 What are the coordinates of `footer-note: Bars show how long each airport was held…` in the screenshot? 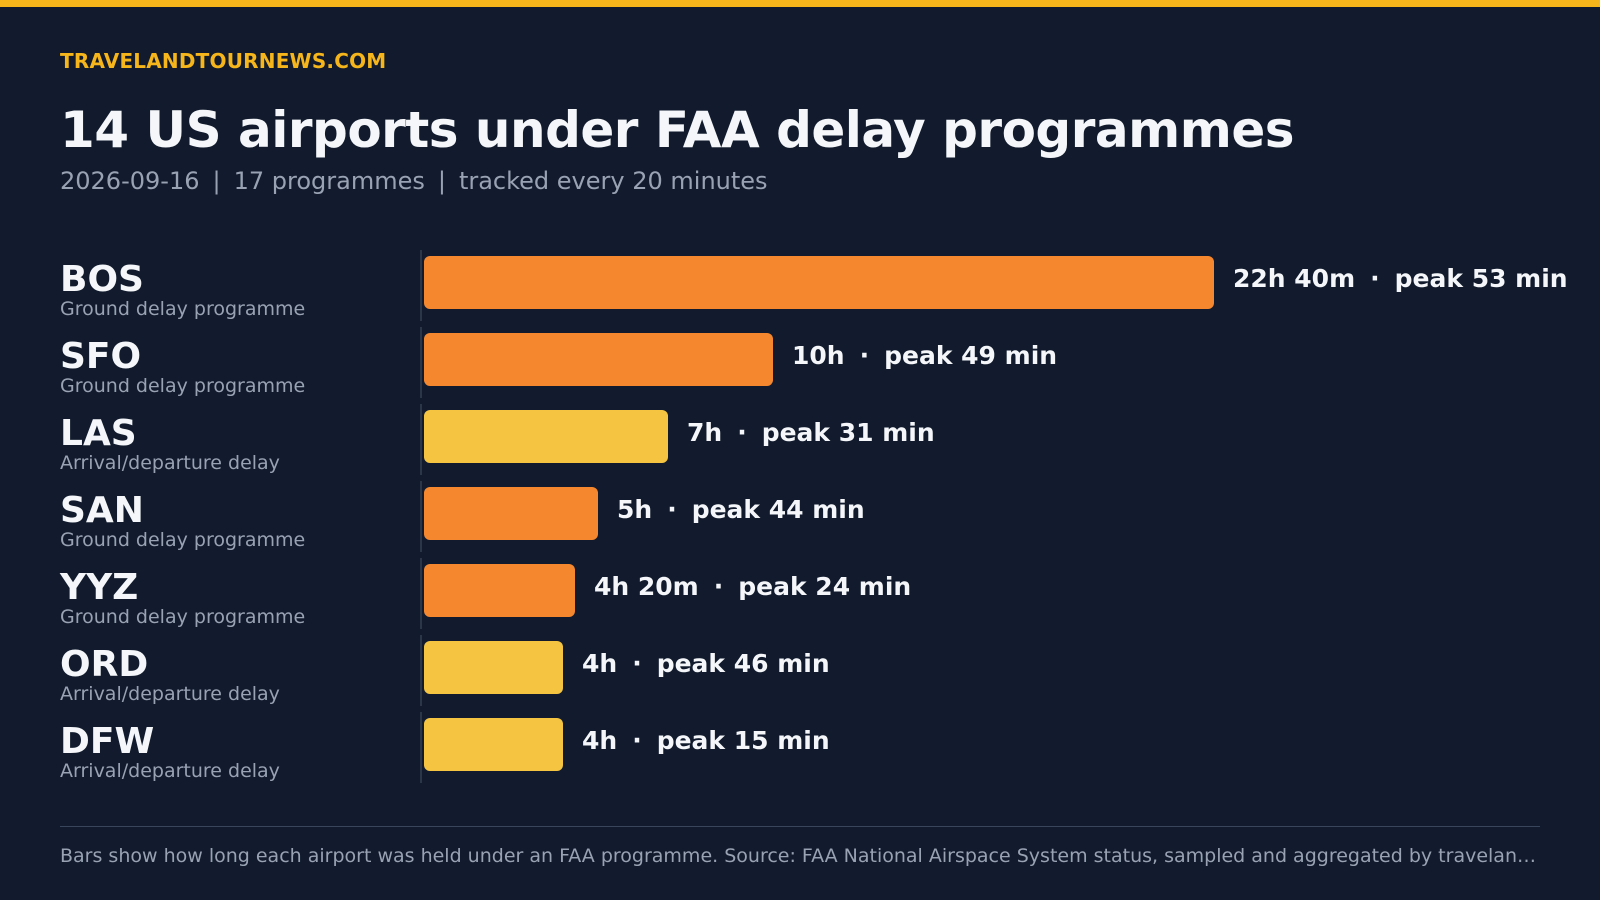 It's located at (800, 856).